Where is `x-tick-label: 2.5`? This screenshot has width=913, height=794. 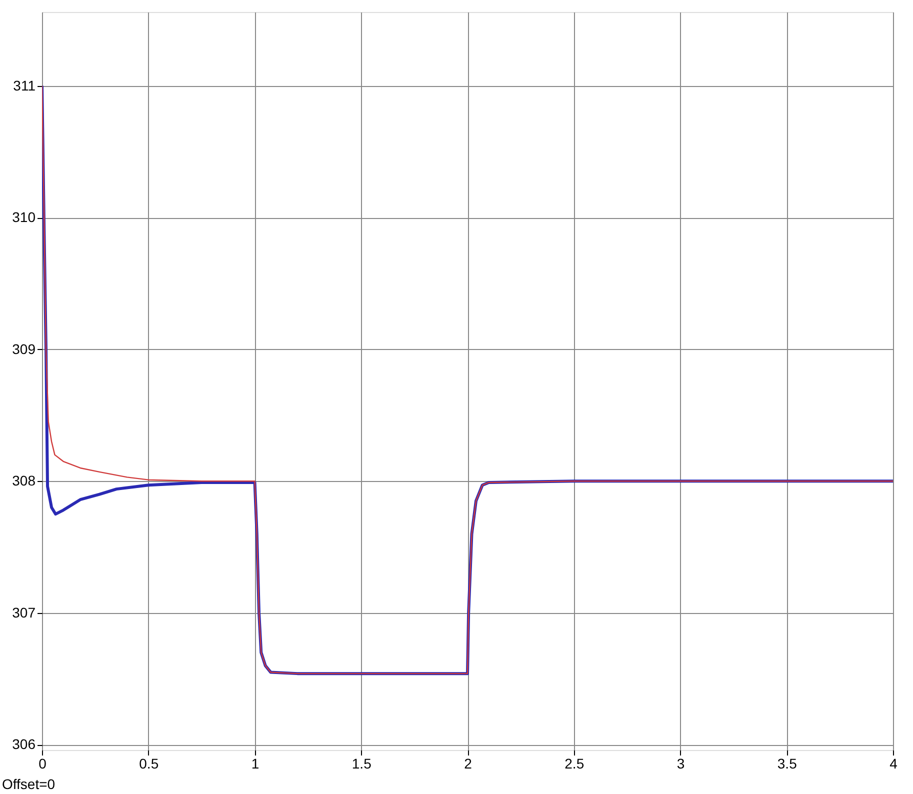 x-tick-label: 2.5 is located at coordinates (574, 764).